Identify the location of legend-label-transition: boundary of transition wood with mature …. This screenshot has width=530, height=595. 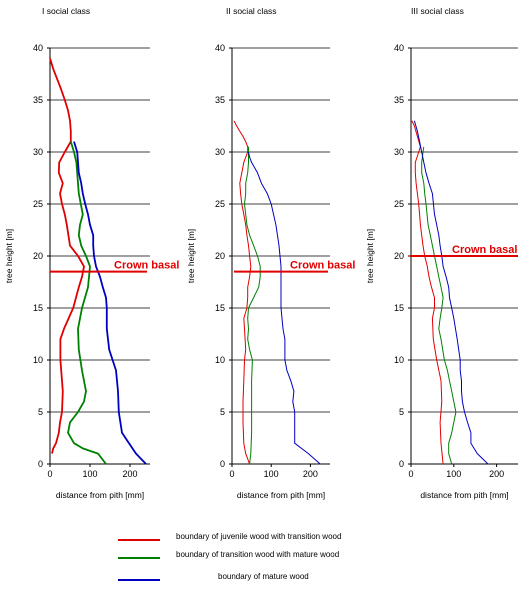
(258, 554).